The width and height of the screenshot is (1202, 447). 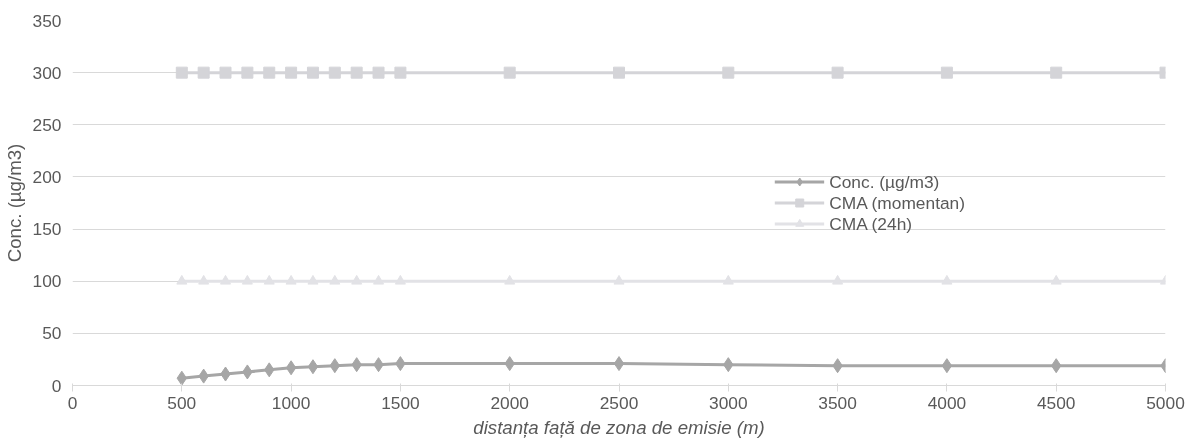 What do you see at coordinates (47, 72) in the screenshot?
I see `y-tick-label: 300` at bounding box center [47, 72].